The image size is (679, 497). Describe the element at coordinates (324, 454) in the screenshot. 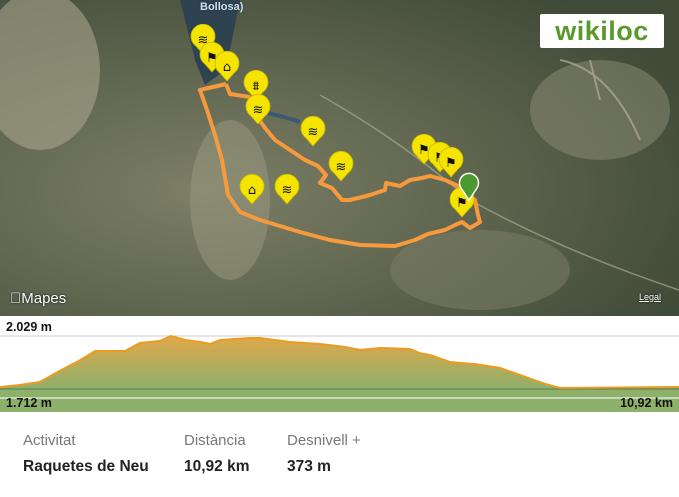

I see `stat-elevation-gain: Desnivell + 373 m` at that location.